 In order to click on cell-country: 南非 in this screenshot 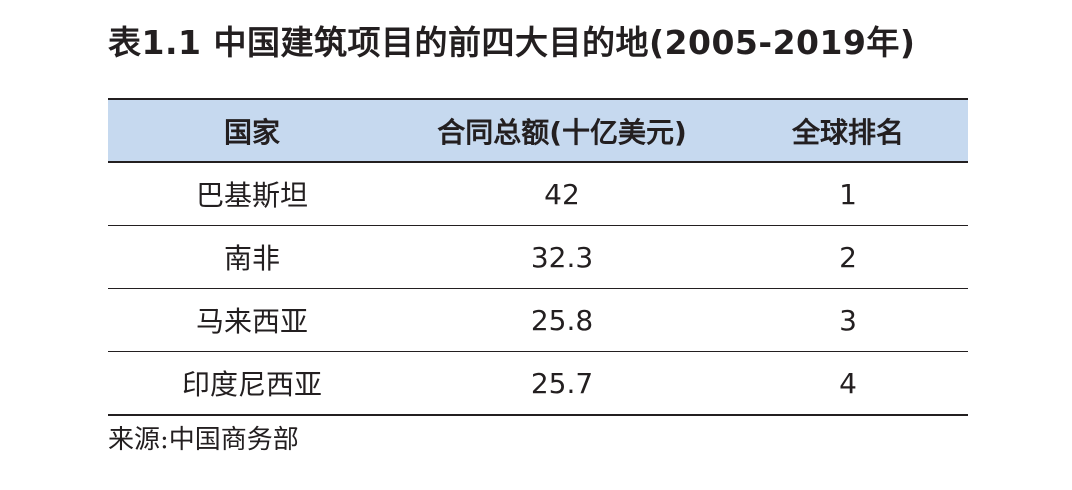, I will do `click(252, 257)`.